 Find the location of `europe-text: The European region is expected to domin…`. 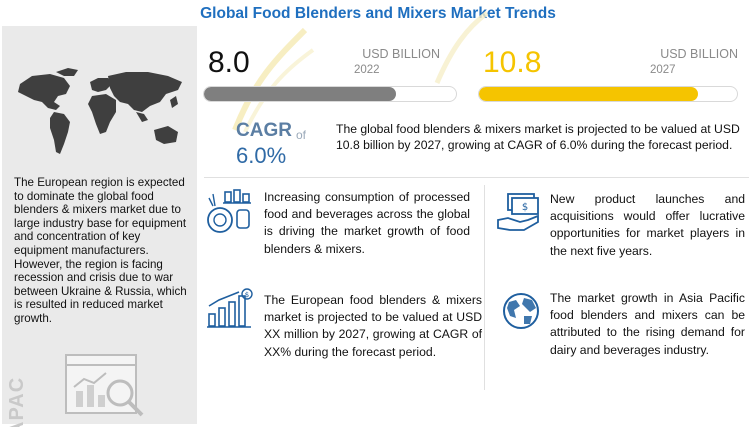

europe-text: The European region is expected to domin… is located at coordinates (100, 250).